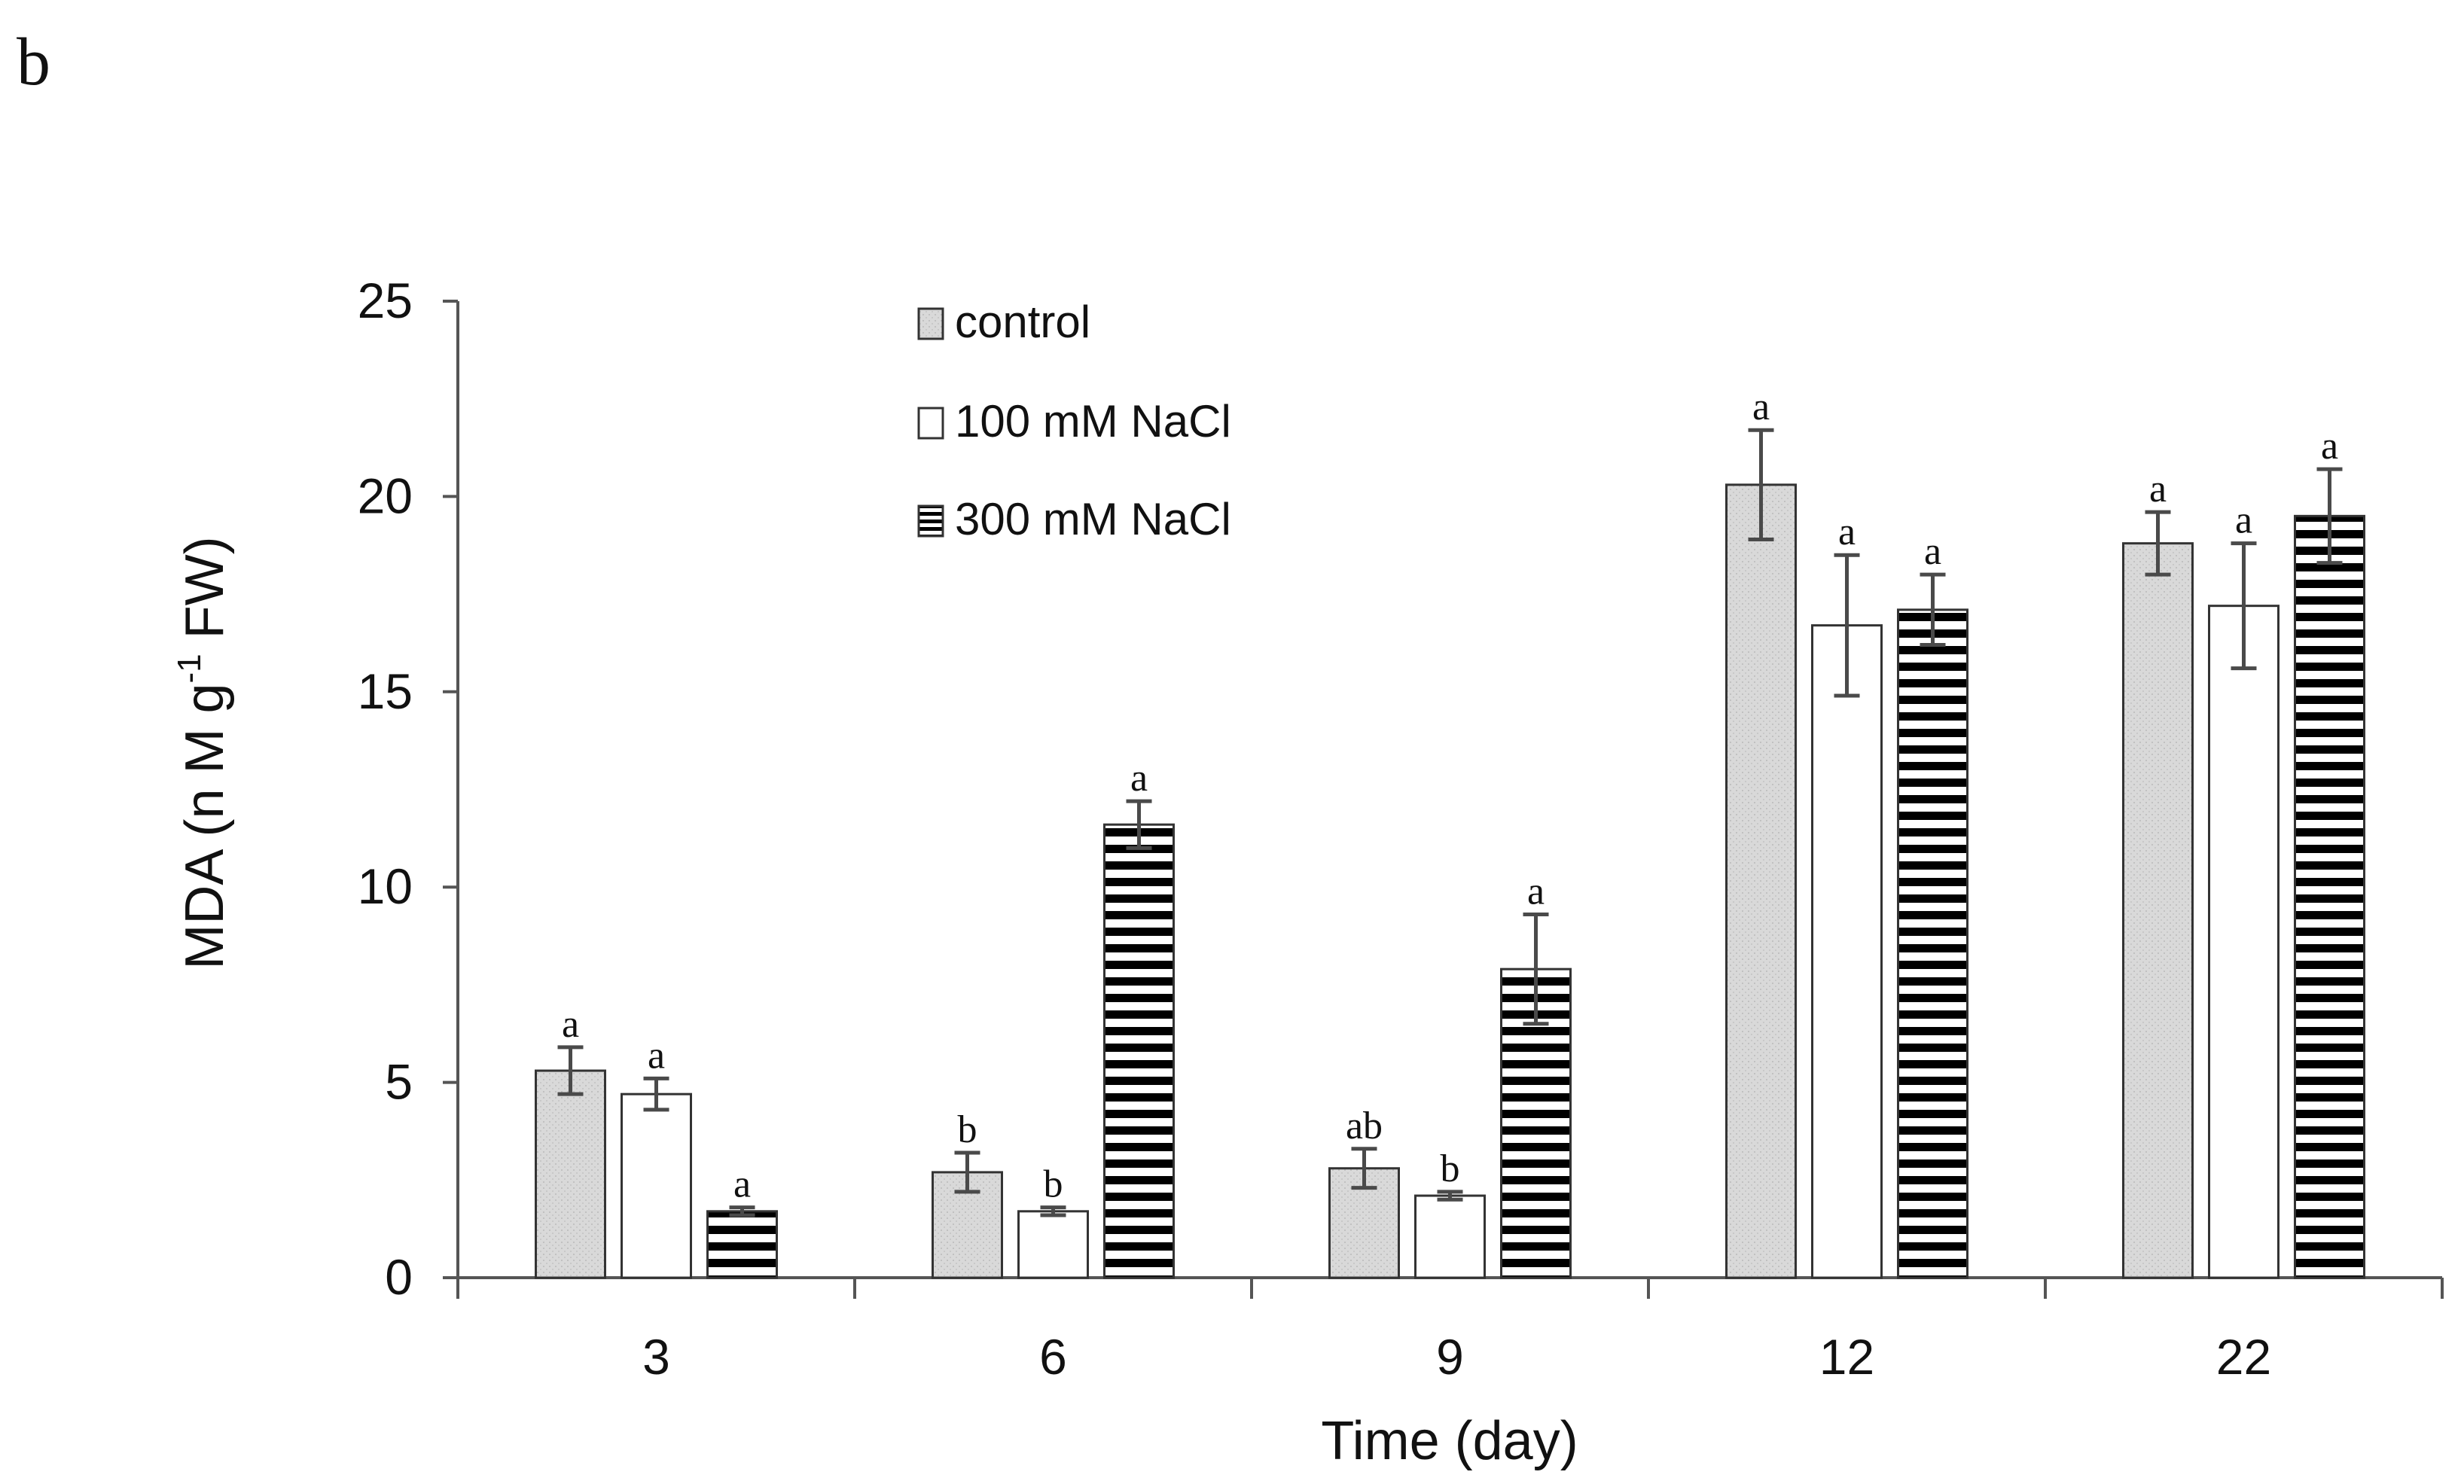 The image size is (2464, 1484). What do you see at coordinates (33, 62) in the screenshot?
I see `panel-label: b` at bounding box center [33, 62].